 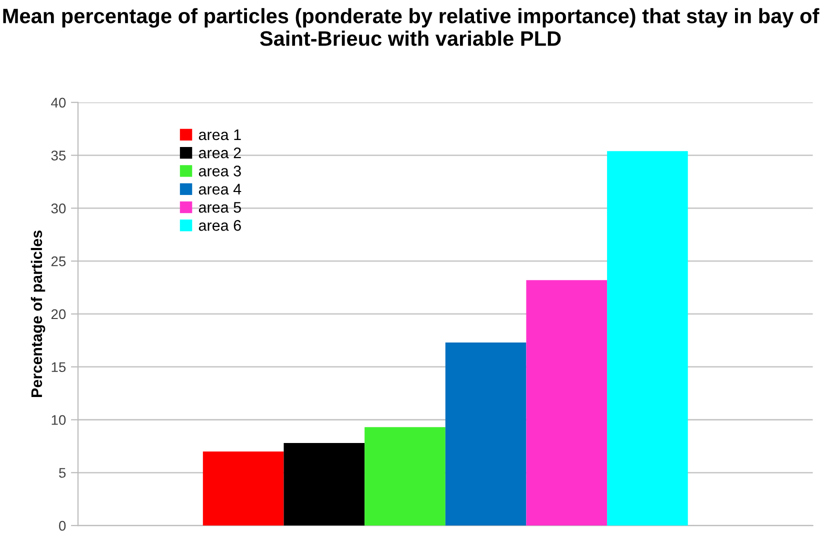 What do you see at coordinates (58, 155) in the screenshot?
I see `y-tick-label: 35` at bounding box center [58, 155].